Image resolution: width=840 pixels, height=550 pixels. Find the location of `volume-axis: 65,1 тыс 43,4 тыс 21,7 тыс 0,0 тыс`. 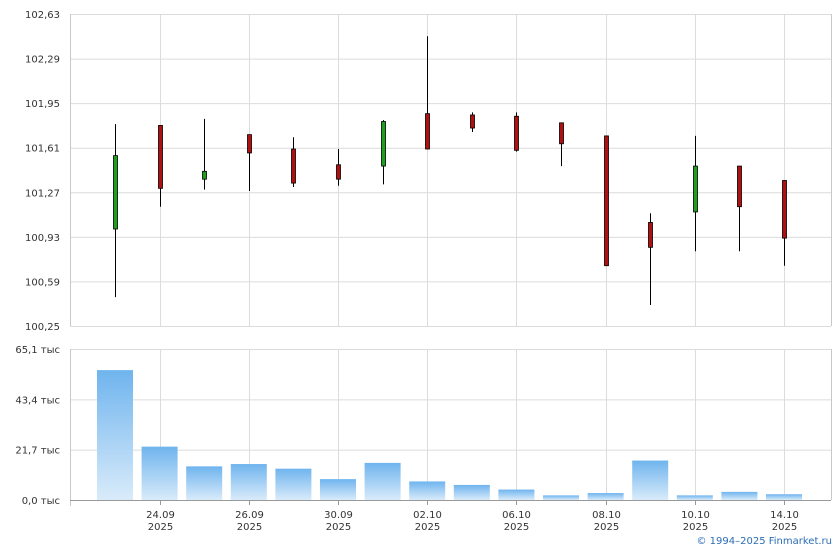

volume-axis: 65,1 тыс 43,4 тыс 21,7 тыс 0,0 тыс is located at coordinates (37, 426).